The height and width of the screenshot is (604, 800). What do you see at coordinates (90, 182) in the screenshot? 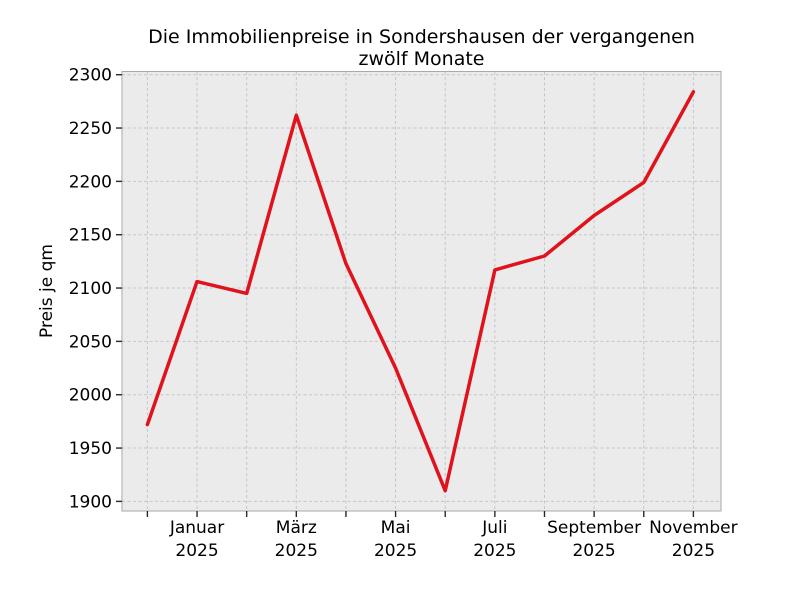
I see `y-tick-label: 2200` at bounding box center [90, 182].